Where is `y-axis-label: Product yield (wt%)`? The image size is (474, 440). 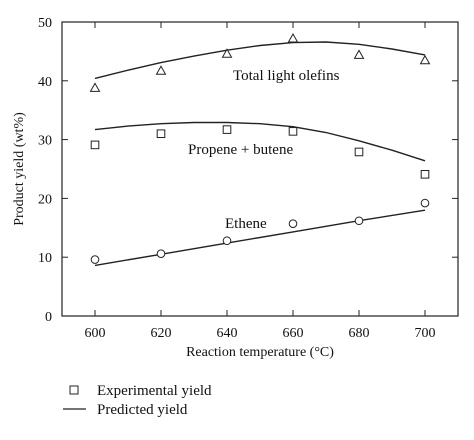
y-axis-label: Product yield (wt%) is located at coordinates (19, 169).